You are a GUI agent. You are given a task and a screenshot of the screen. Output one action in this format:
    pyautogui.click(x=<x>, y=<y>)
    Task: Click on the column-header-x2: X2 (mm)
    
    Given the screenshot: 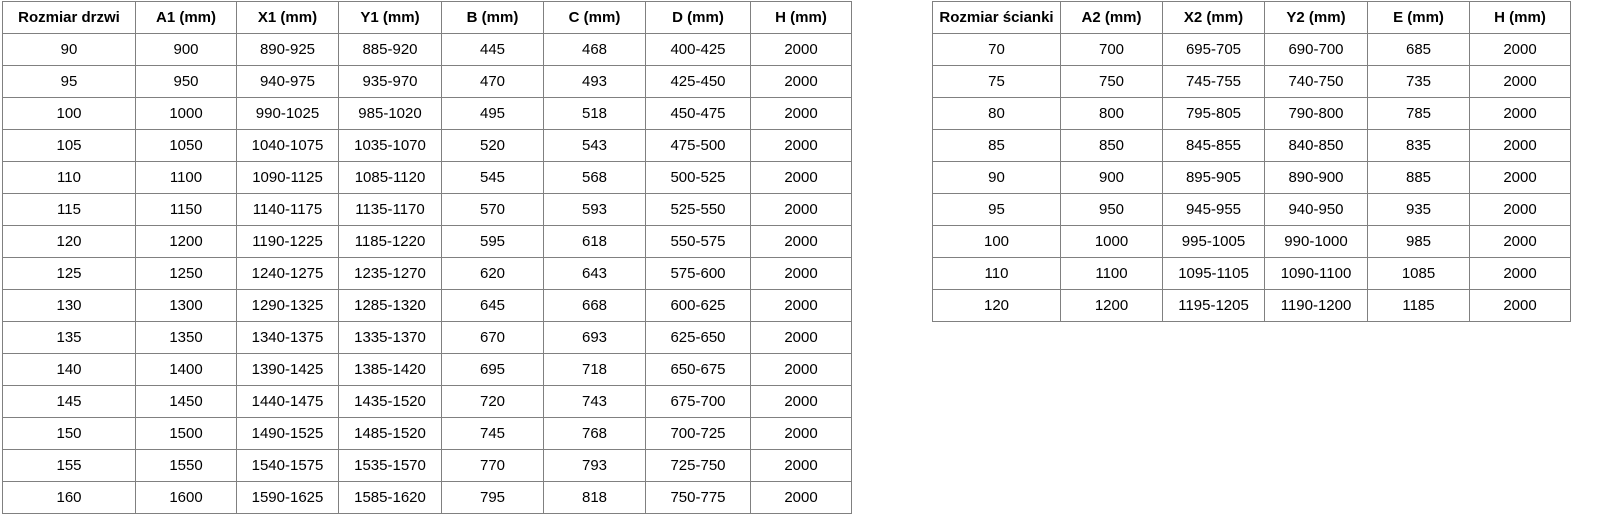 What is the action you would take?
    pyautogui.click(x=1213, y=17)
    